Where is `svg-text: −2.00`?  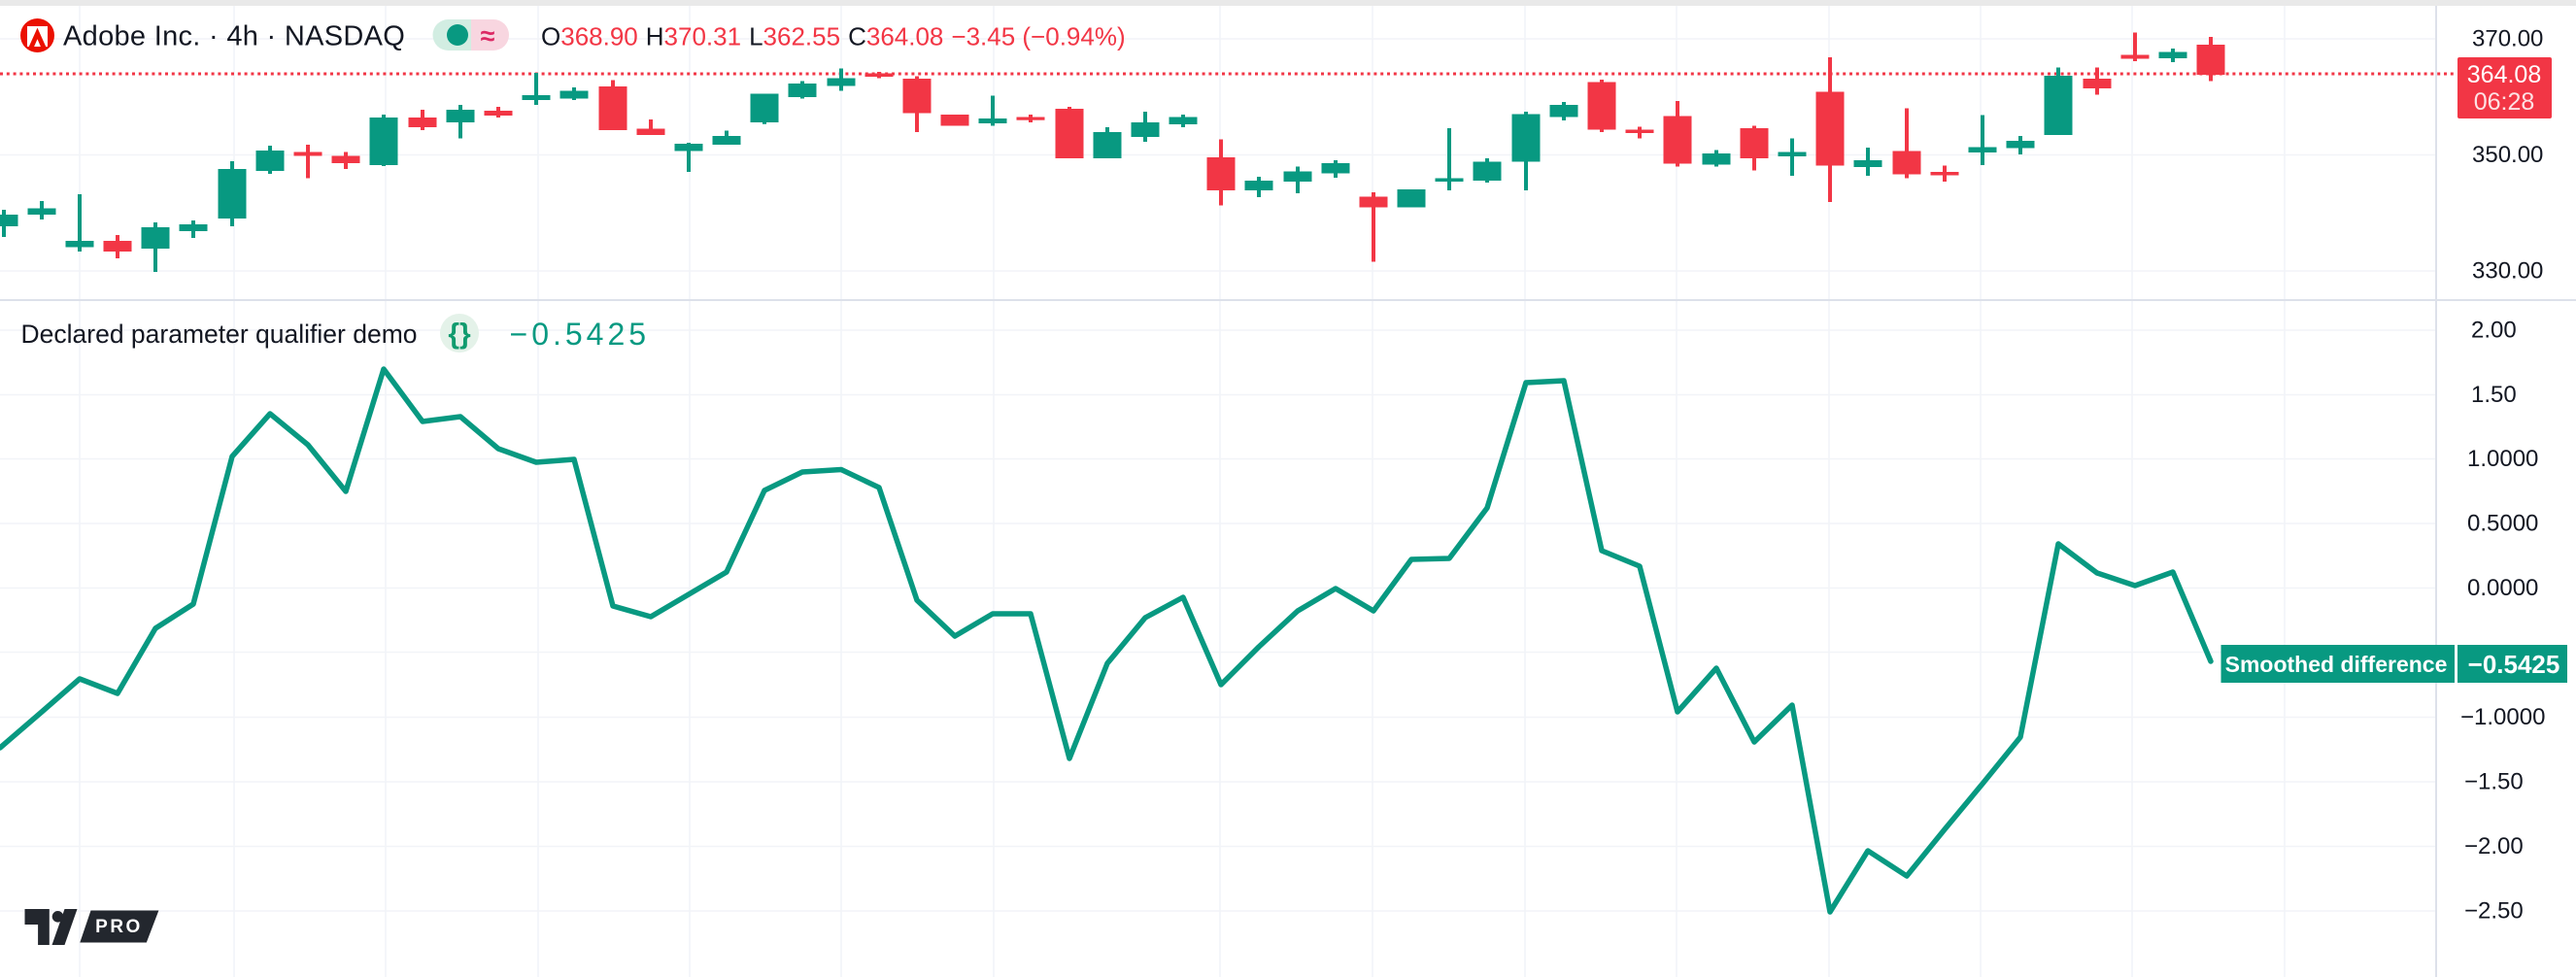 svg-text: −2.00 is located at coordinates (2494, 846).